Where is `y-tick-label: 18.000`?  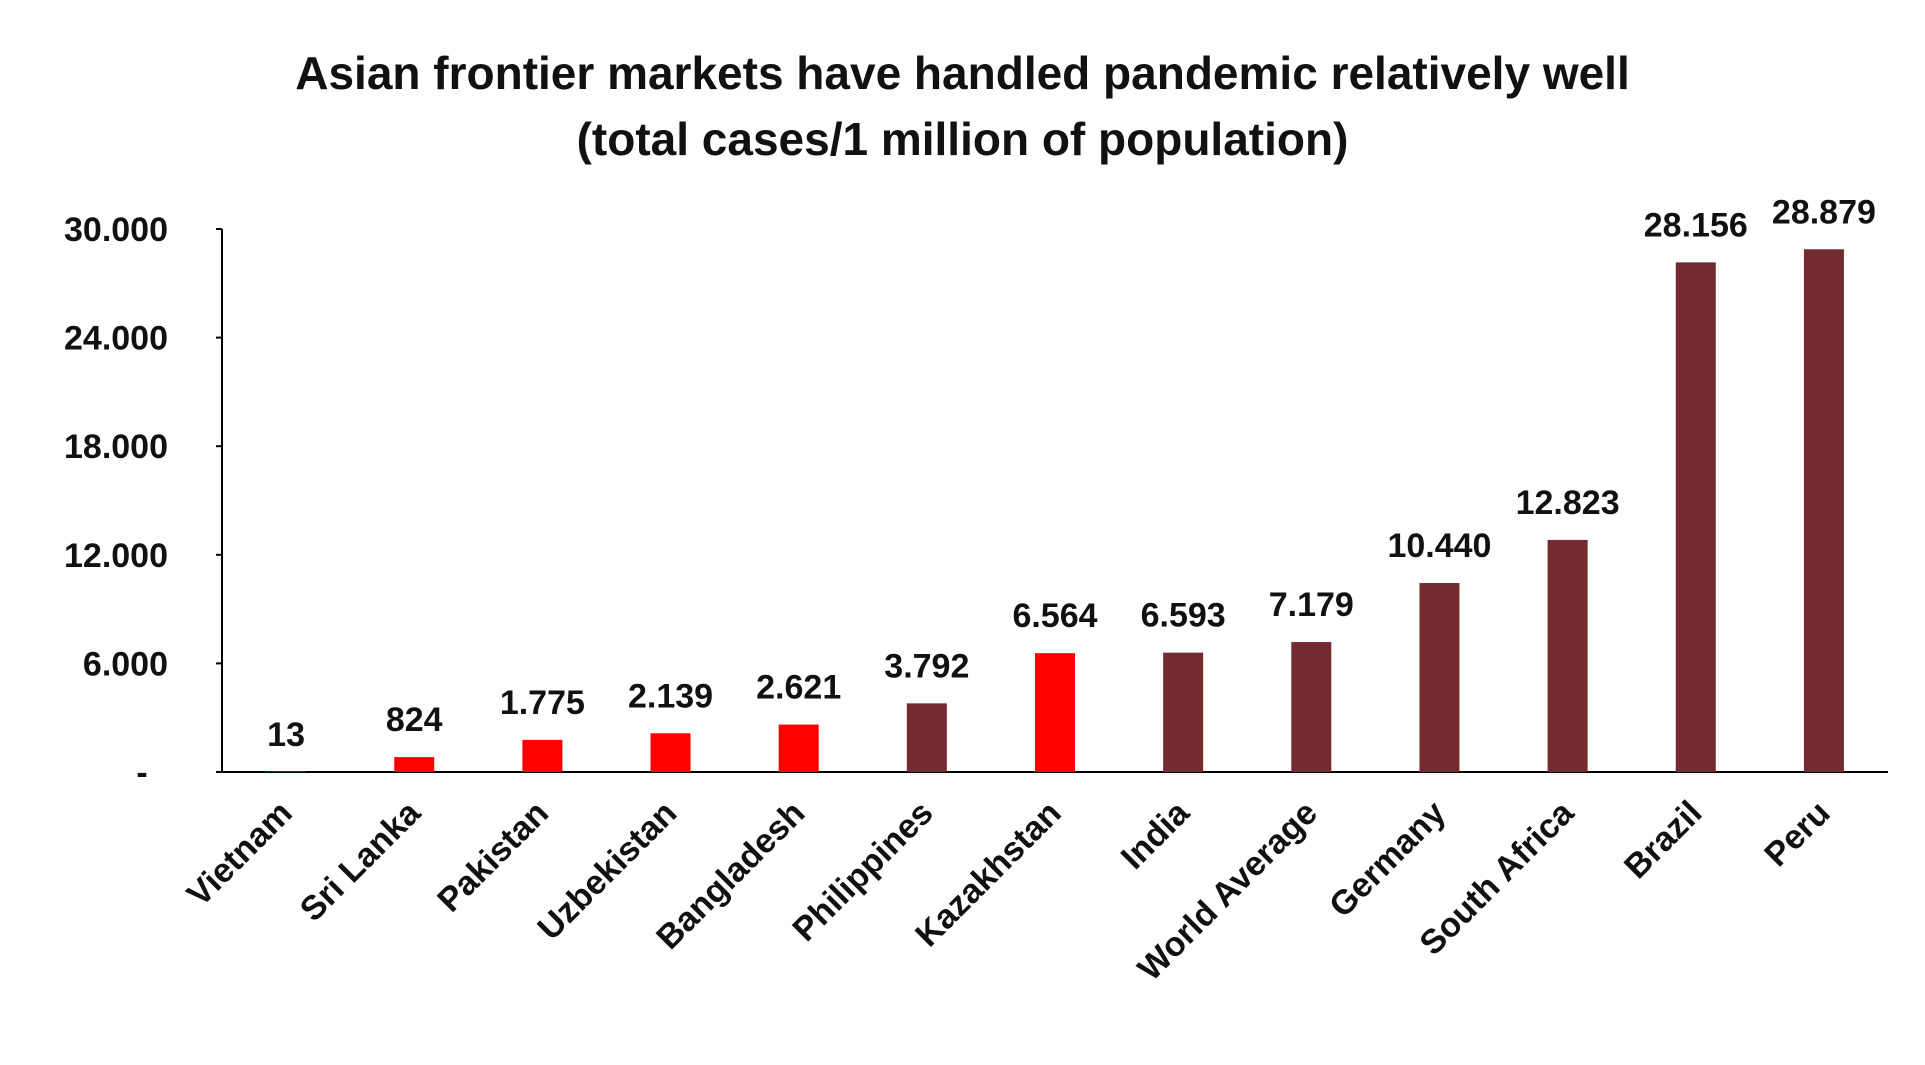
y-tick-label: 18.000 is located at coordinates (116, 447).